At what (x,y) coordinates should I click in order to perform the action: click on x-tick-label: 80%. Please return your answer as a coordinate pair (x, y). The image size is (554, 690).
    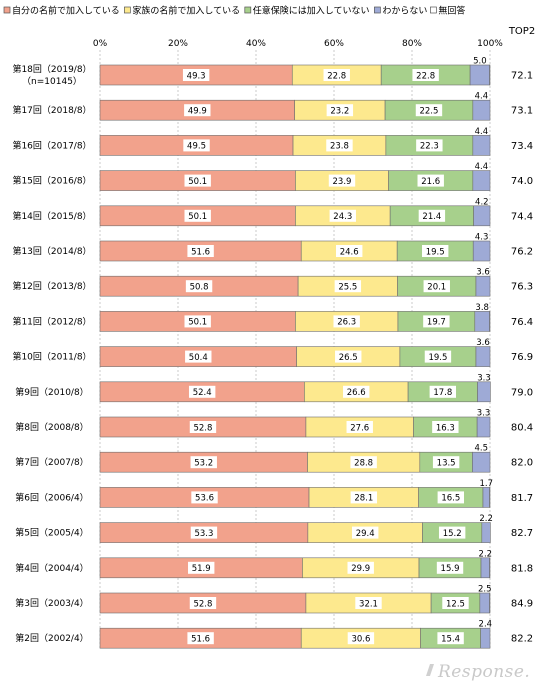
    Looking at the image, I should click on (412, 44).